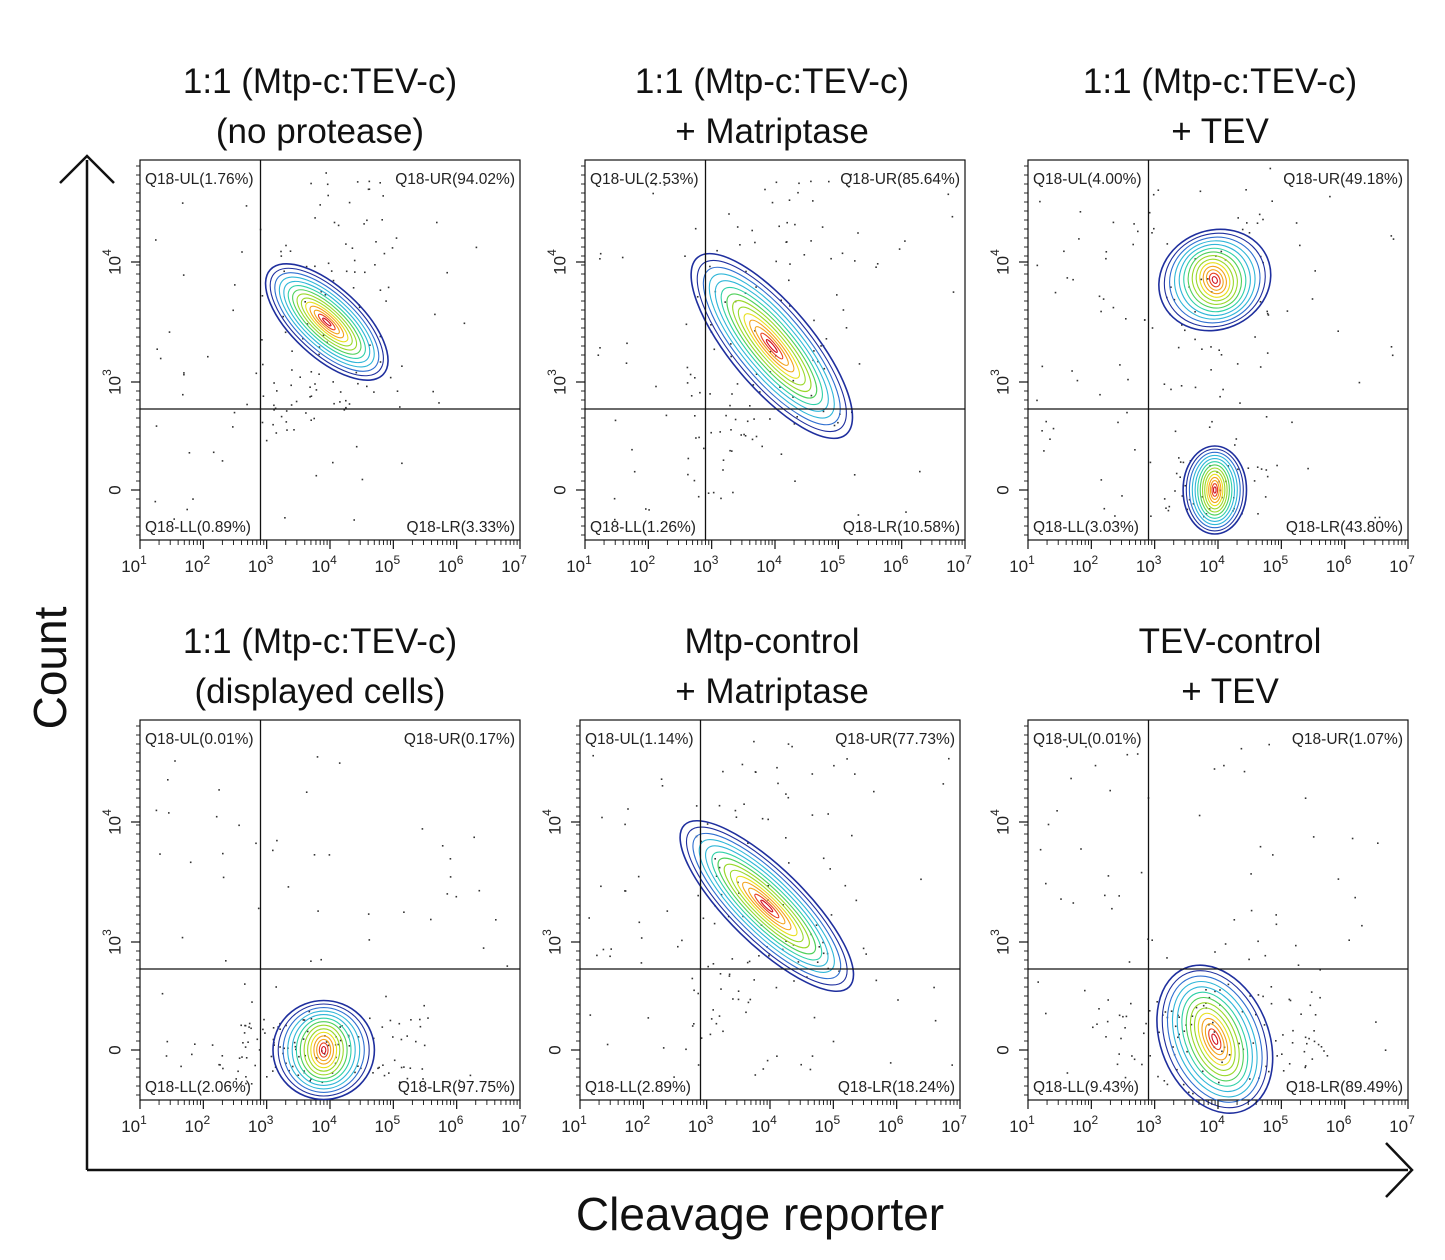 The height and width of the screenshot is (1260, 1445). What do you see at coordinates (455, 179) in the screenshot?
I see `quadrant-label-ur: Q18-UR(94.02%)` at bounding box center [455, 179].